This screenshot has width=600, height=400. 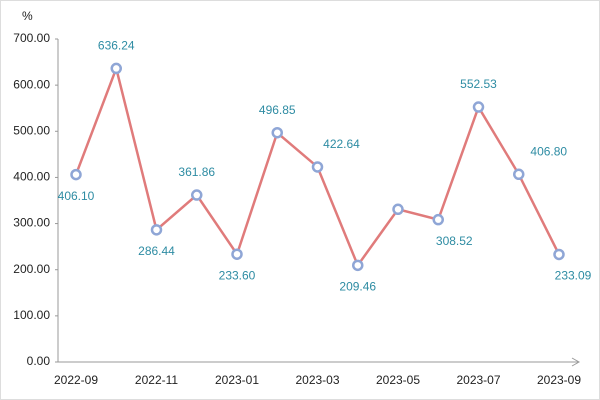 I want to click on value-label: 361.86, so click(x=196, y=172).